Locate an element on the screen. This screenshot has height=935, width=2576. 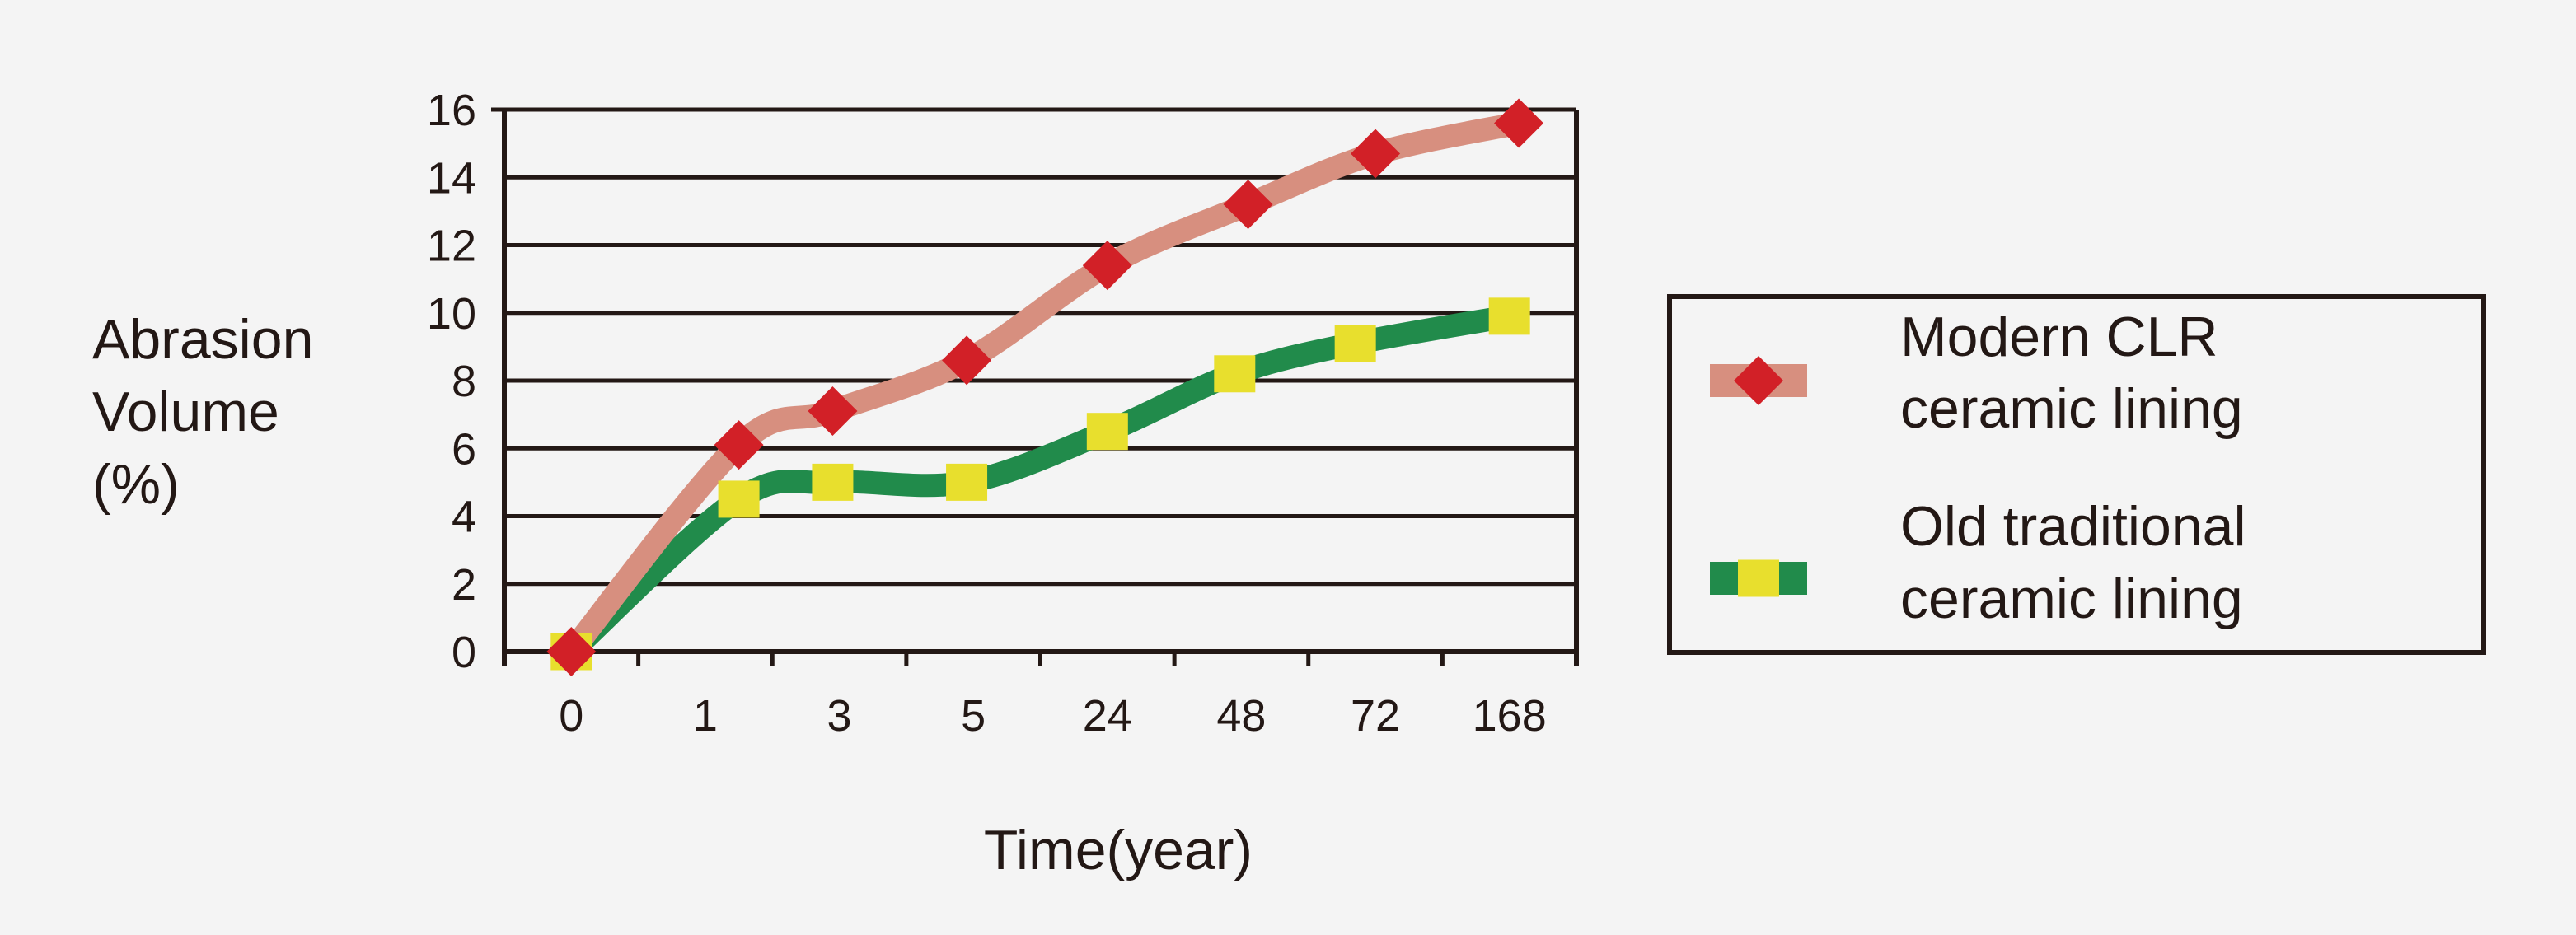
x-tick-label: 168 is located at coordinates (1510, 716).